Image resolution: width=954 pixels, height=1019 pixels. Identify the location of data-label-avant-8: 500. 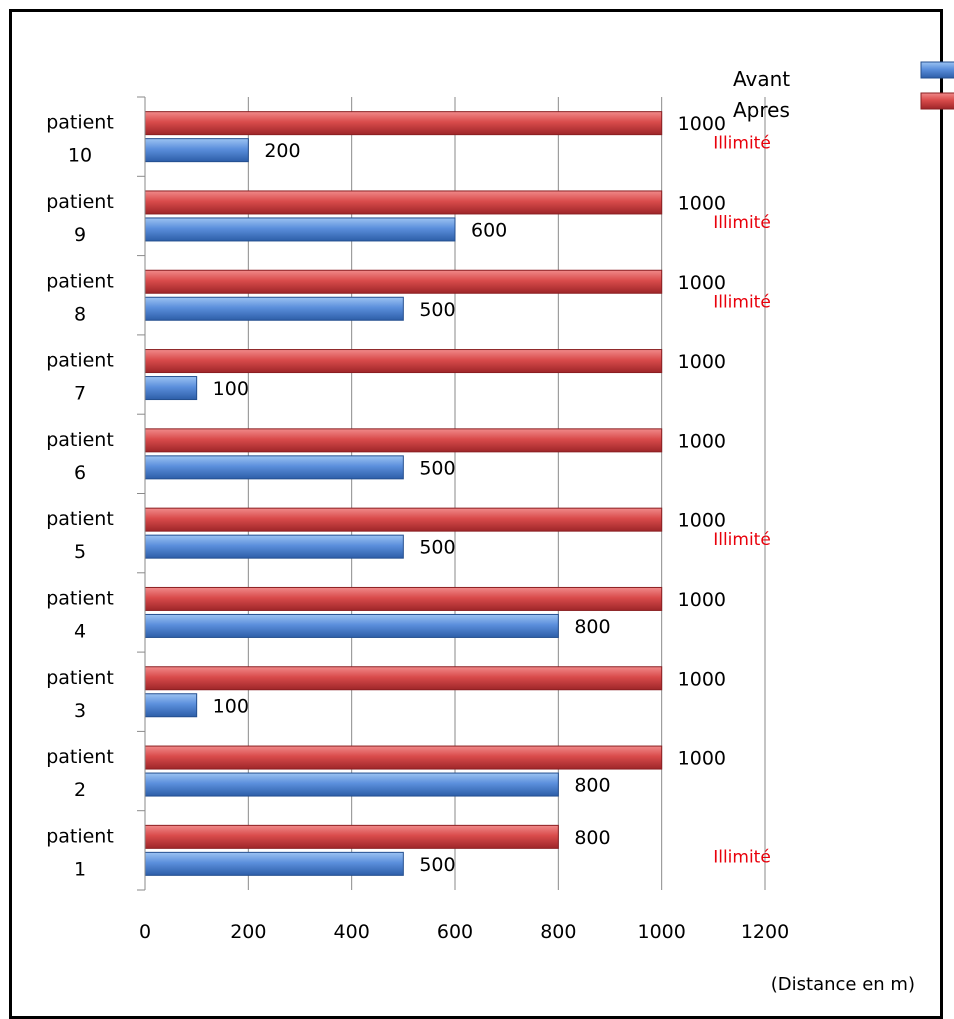
(437, 310).